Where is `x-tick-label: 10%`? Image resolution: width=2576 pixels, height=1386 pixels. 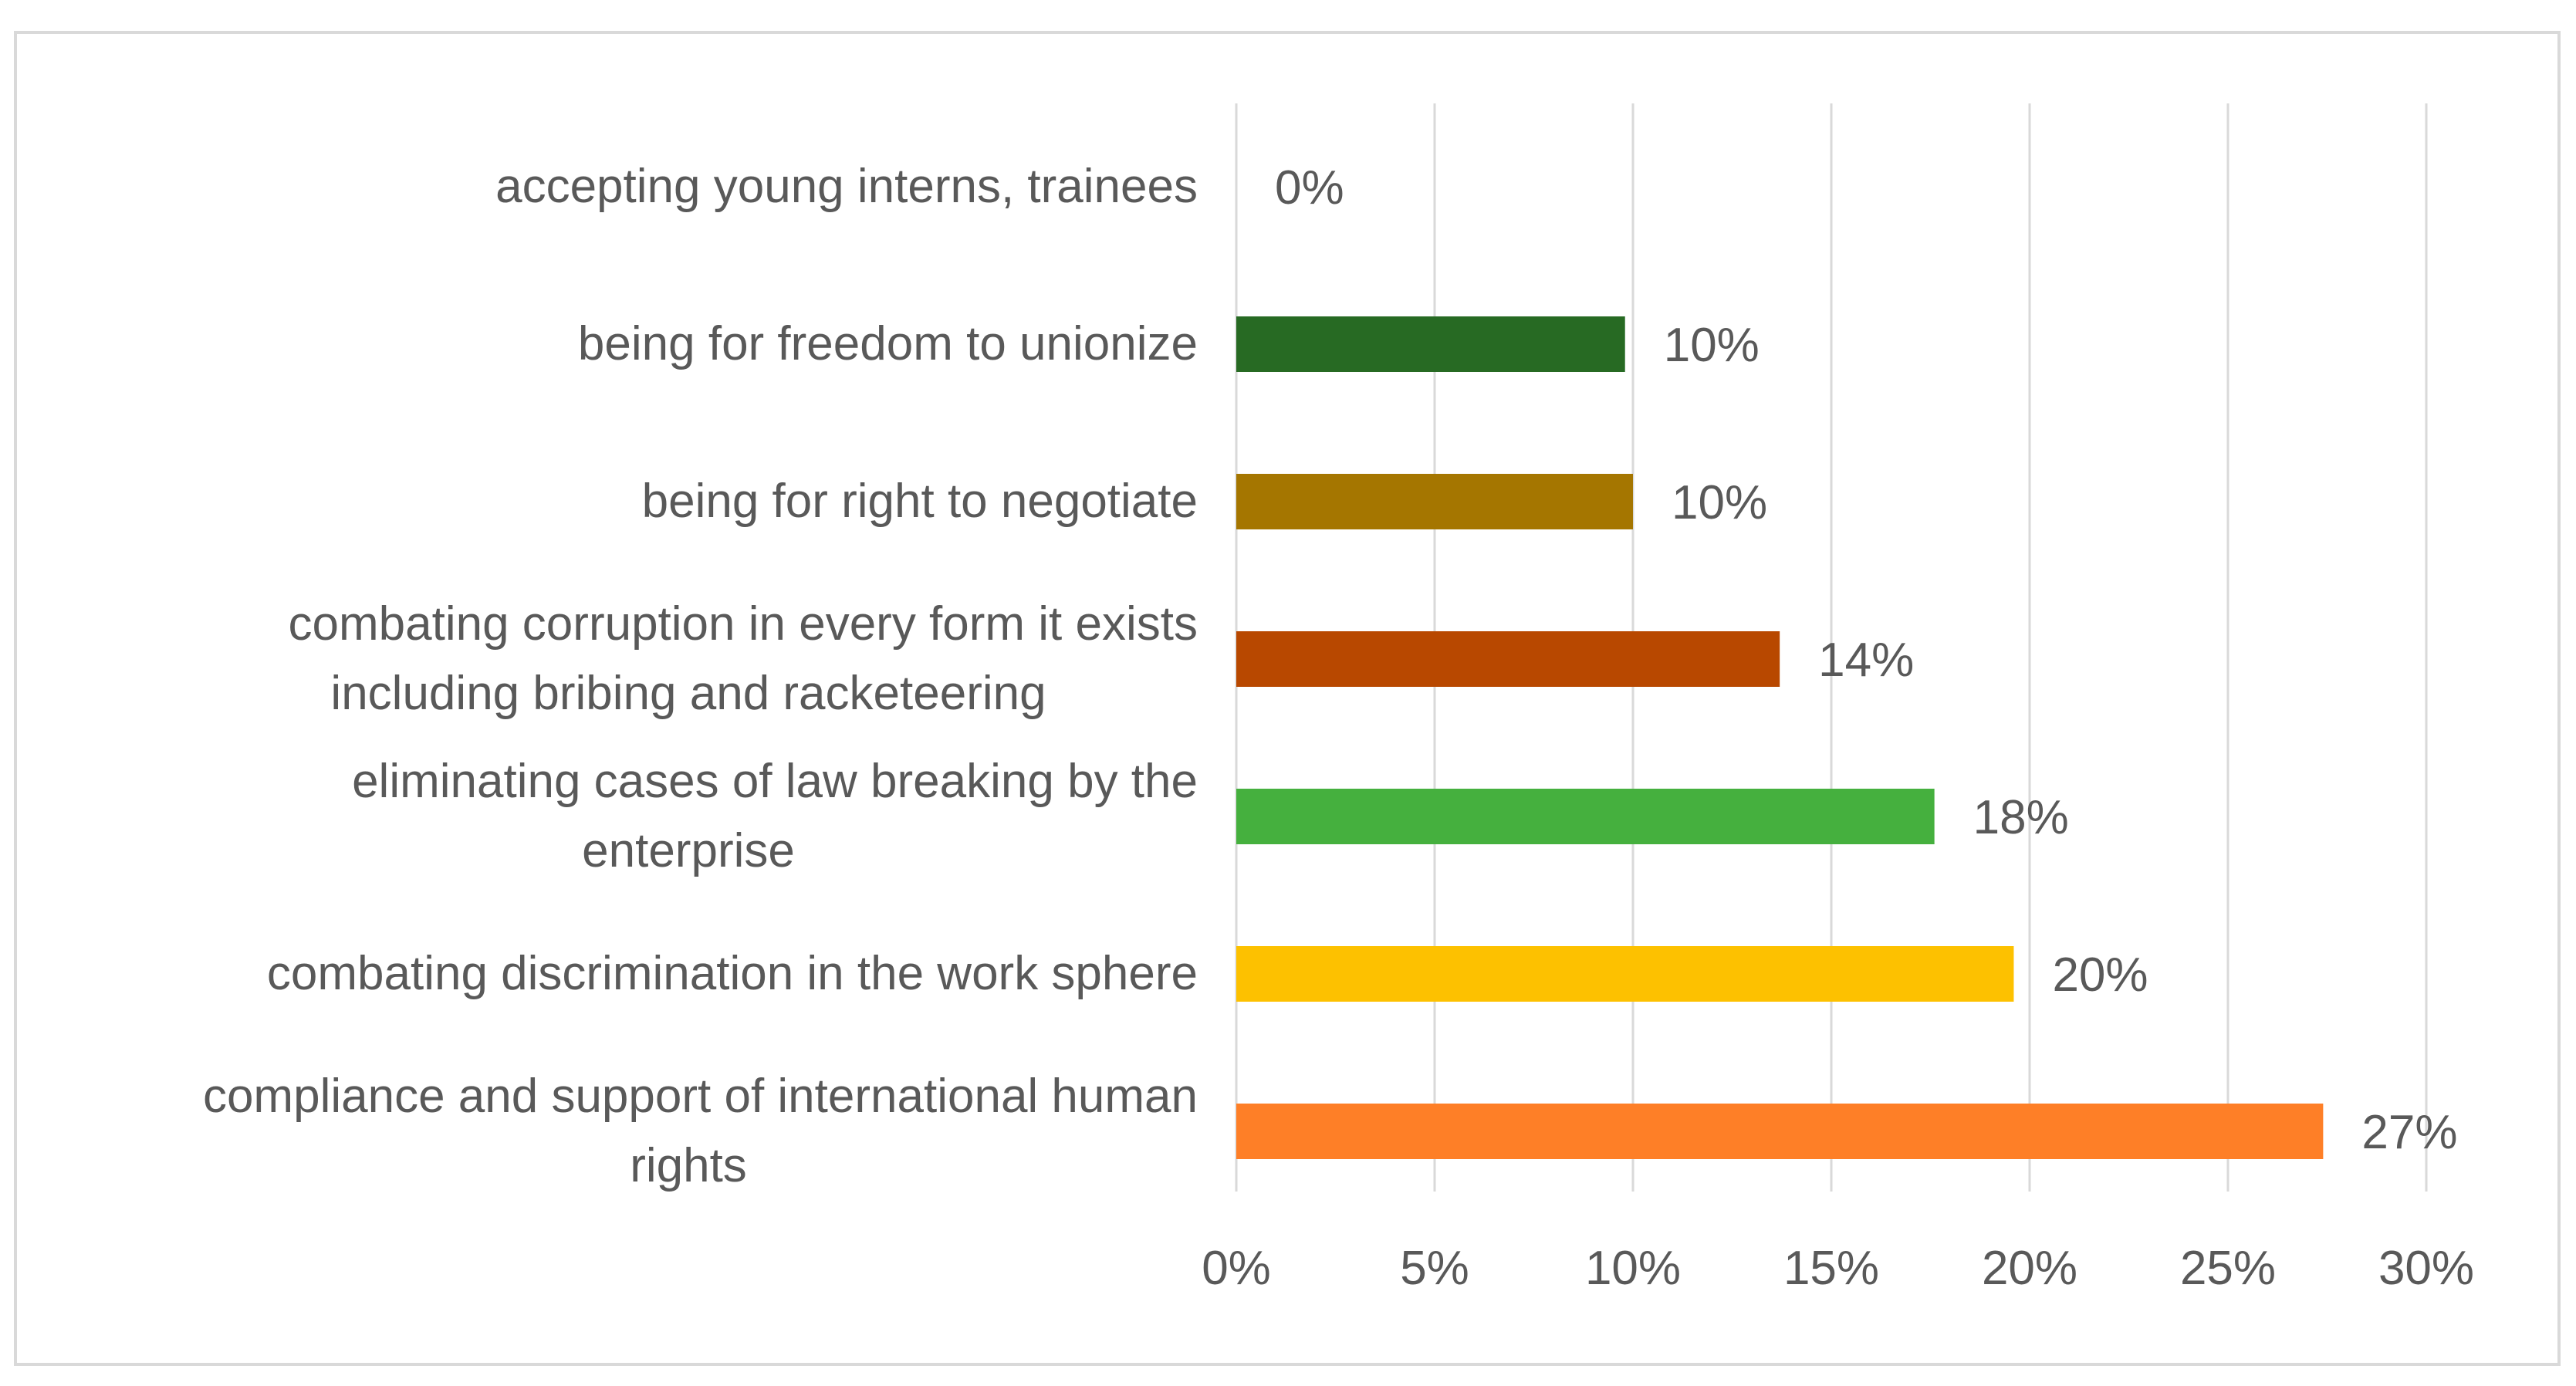
x-tick-label: 10% is located at coordinates (1633, 1268).